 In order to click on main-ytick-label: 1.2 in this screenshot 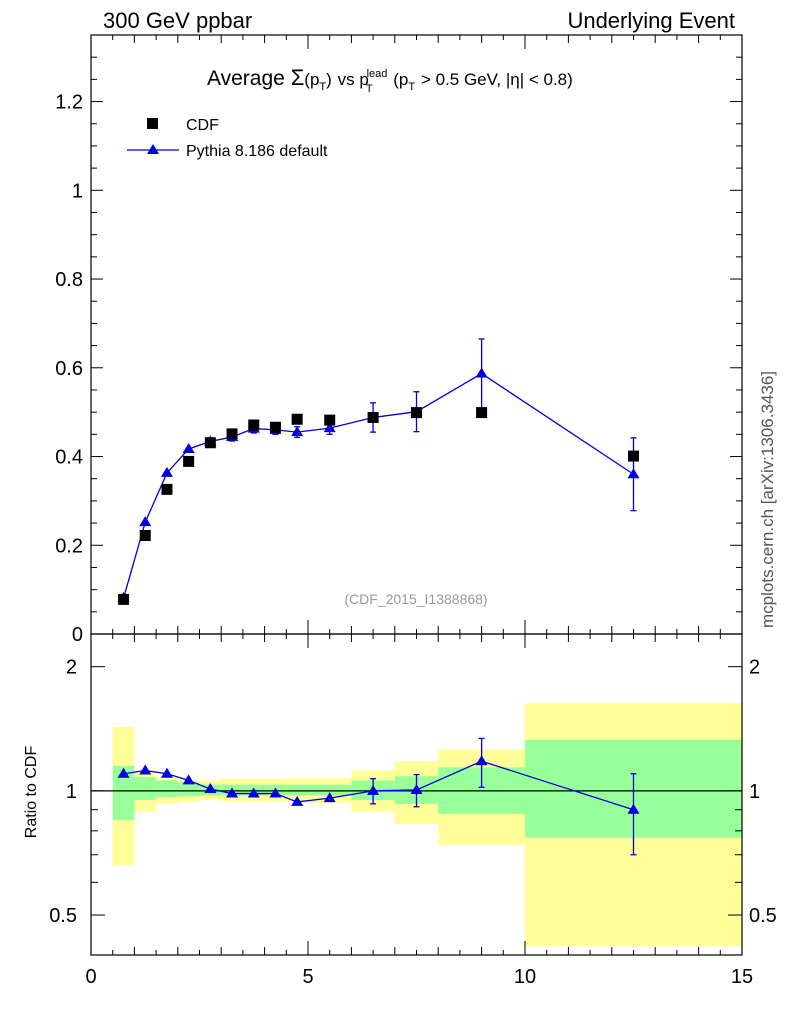, I will do `click(69, 103)`.